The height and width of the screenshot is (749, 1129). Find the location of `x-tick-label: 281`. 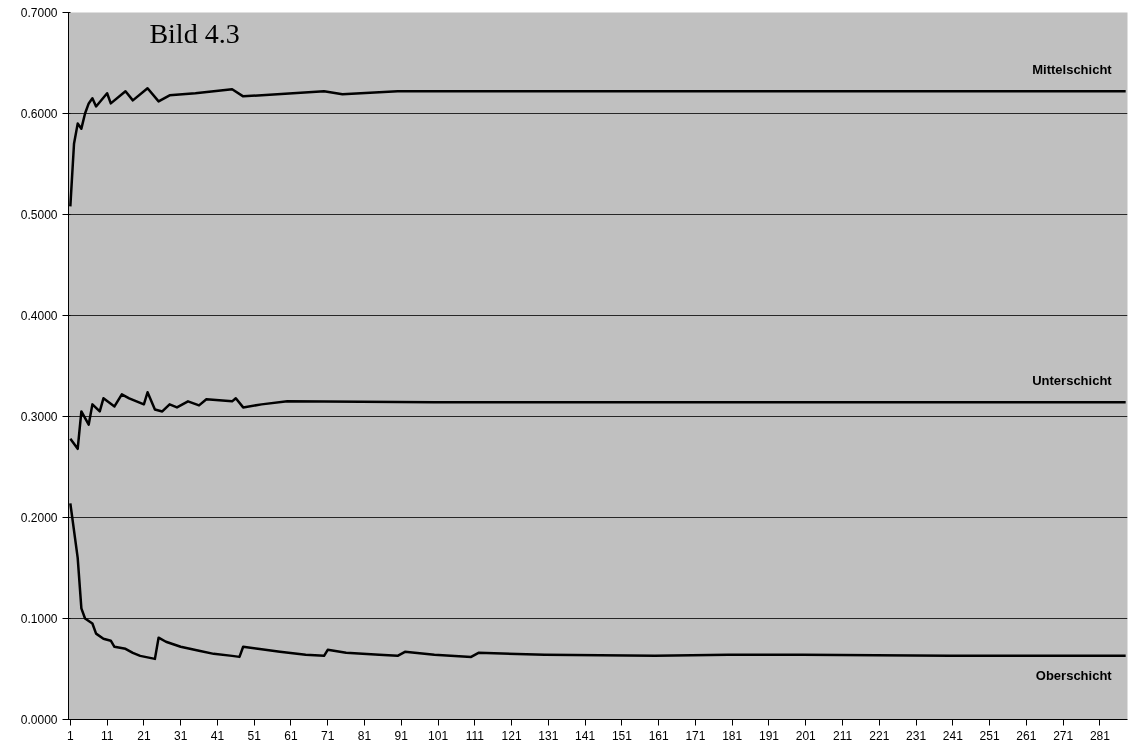

x-tick-label: 281 is located at coordinates (1100, 735).